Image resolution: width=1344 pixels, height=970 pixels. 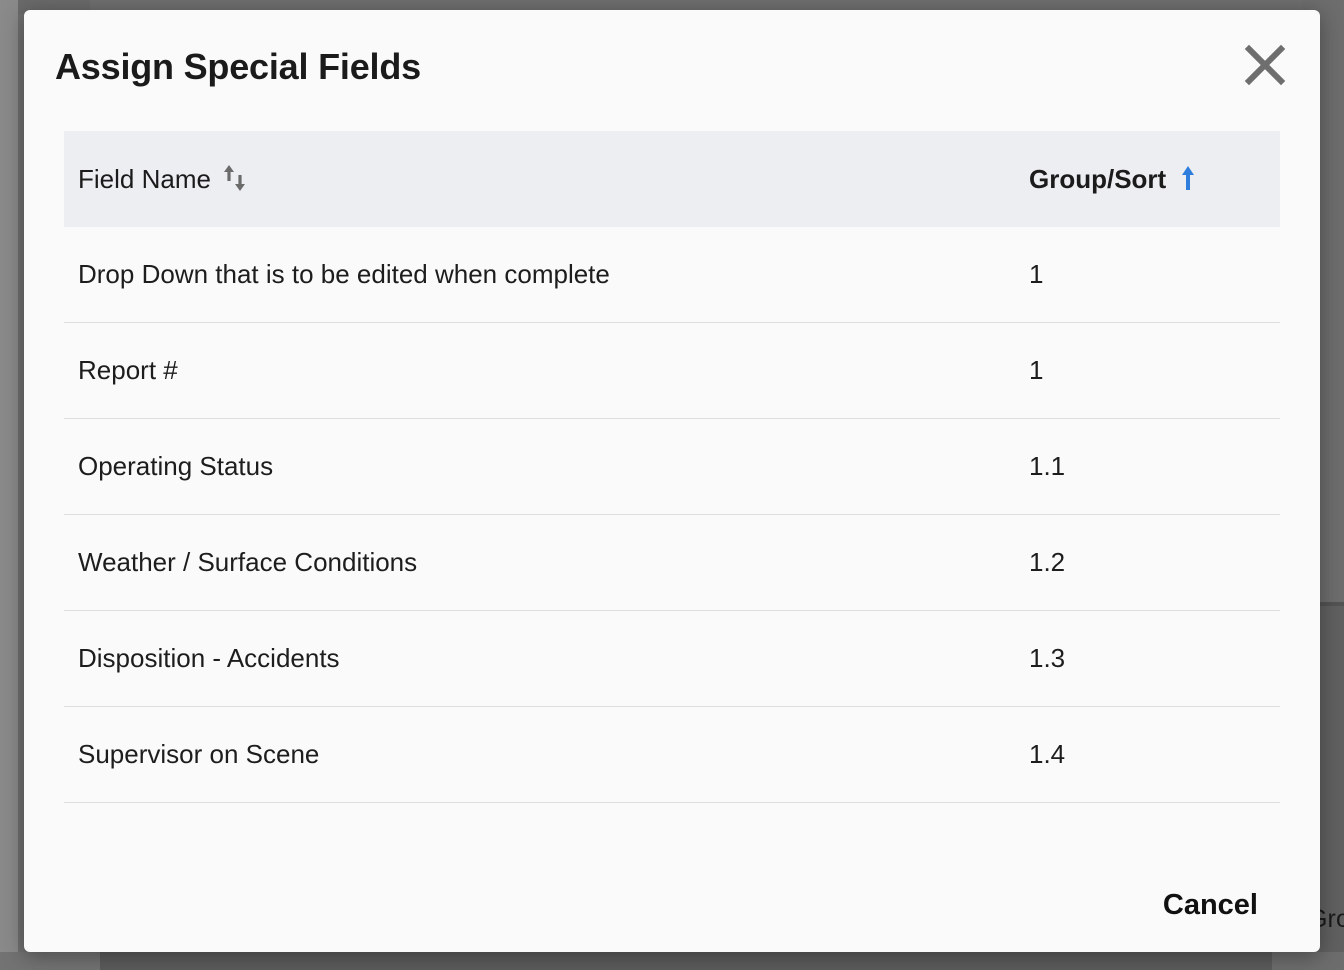 I want to click on cell-group-sort: 1.4, so click(x=1047, y=754).